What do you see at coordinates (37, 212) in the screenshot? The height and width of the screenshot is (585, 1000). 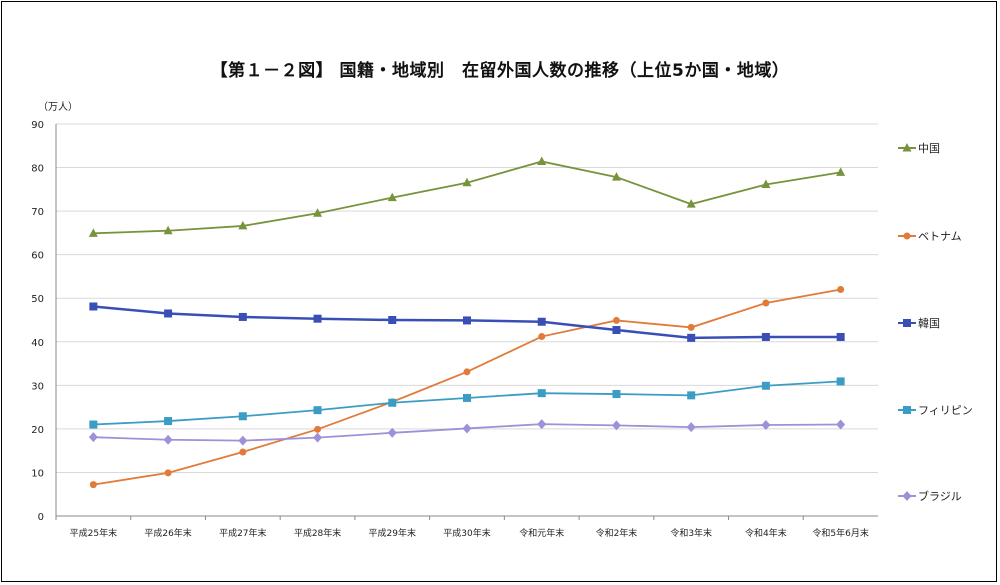 I see `y-tick-label: 70` at bounding box center [37, 212].